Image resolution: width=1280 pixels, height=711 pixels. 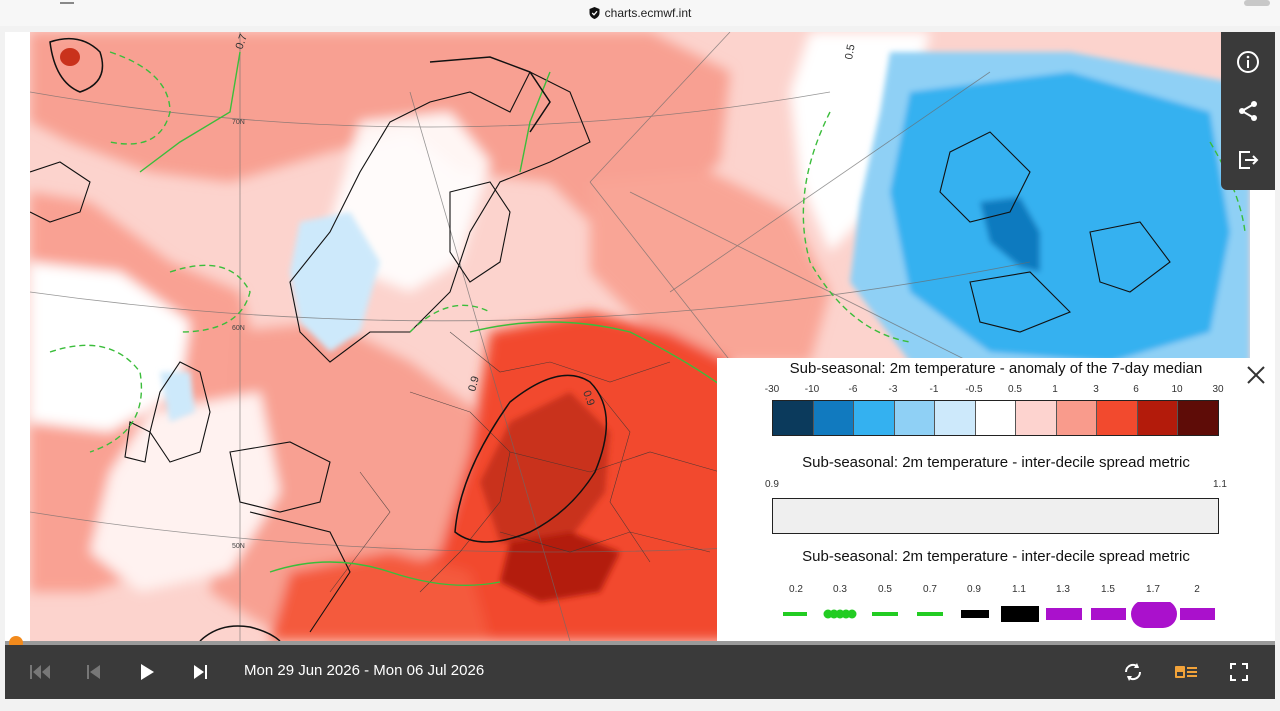 What do you see at coordinates (1257, 3) in the screenshot?
I see `browser-menu-pill` at bounding box center [1257, 3].